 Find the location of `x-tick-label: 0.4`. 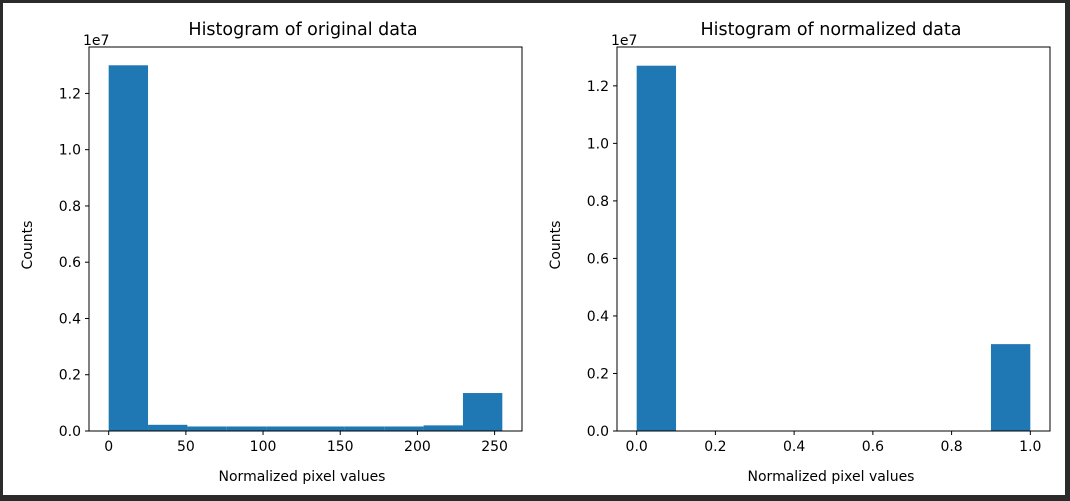

x-tick-label: 0.4 is located at coordinates (794, 447).